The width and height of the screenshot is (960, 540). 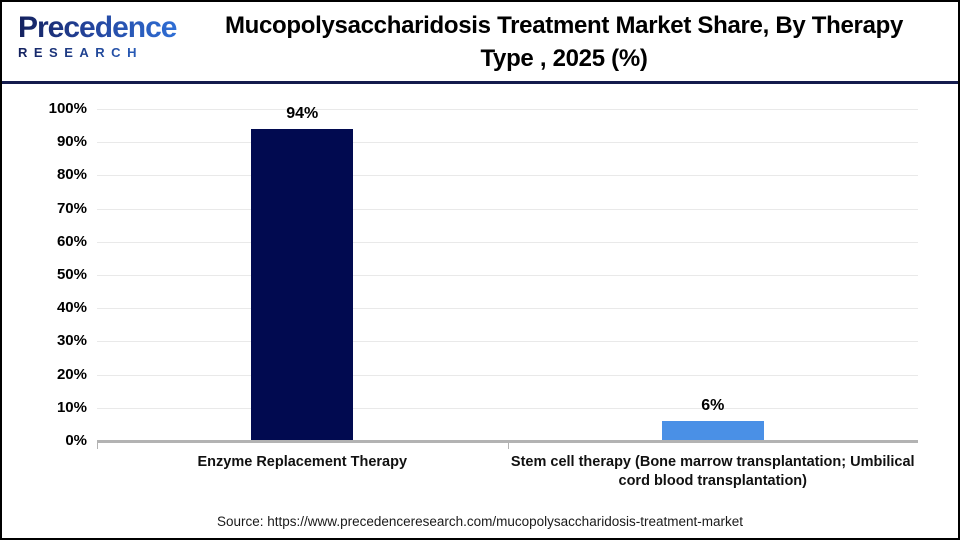 I want to click on y-axis-tick-label: 40%, so click(x=71, y=308).